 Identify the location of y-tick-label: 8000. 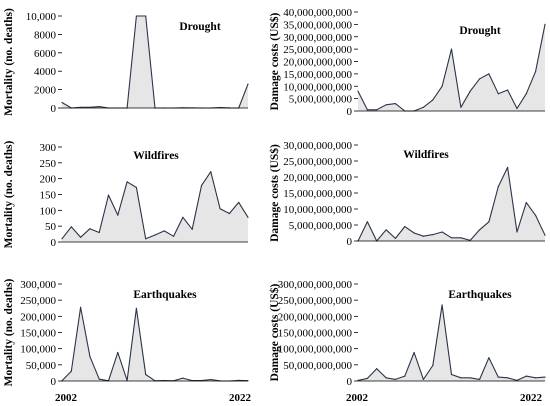
(45, 35).